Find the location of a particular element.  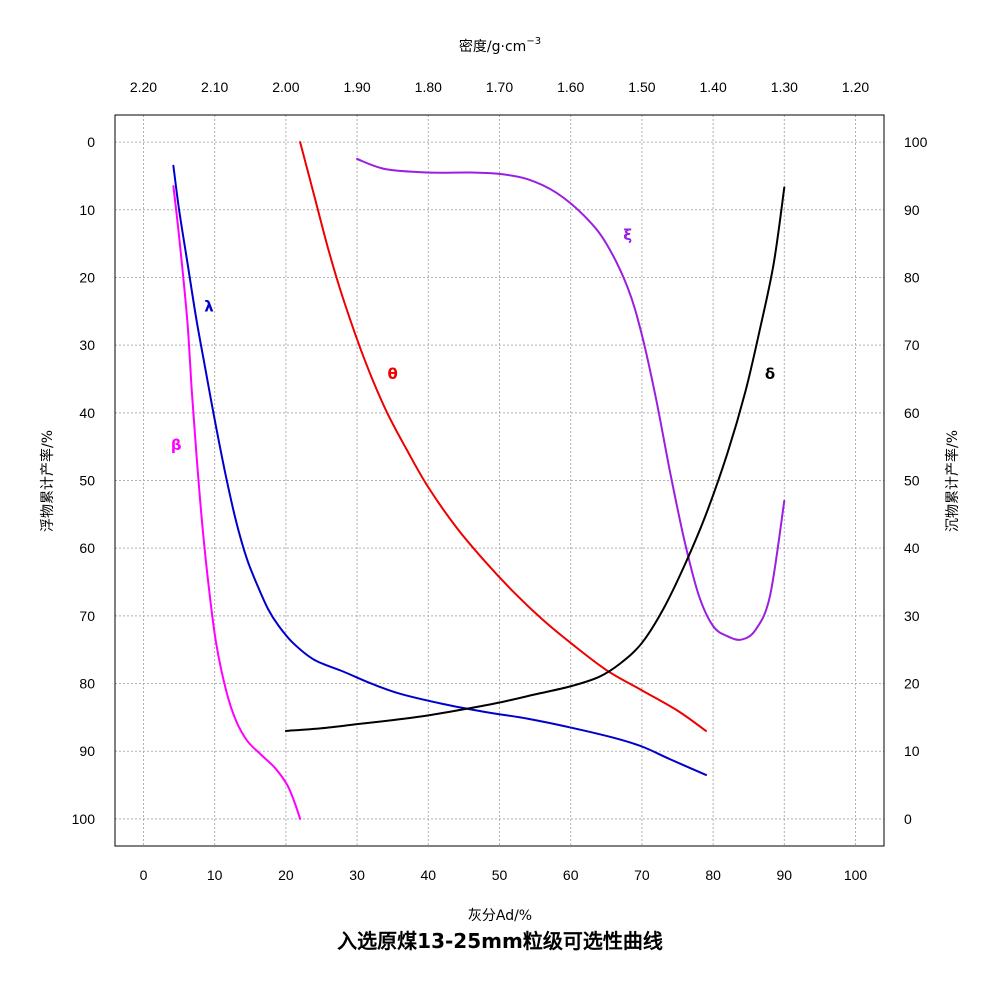

top-tick-label: 1.60 is located at coordinates (570, 87).